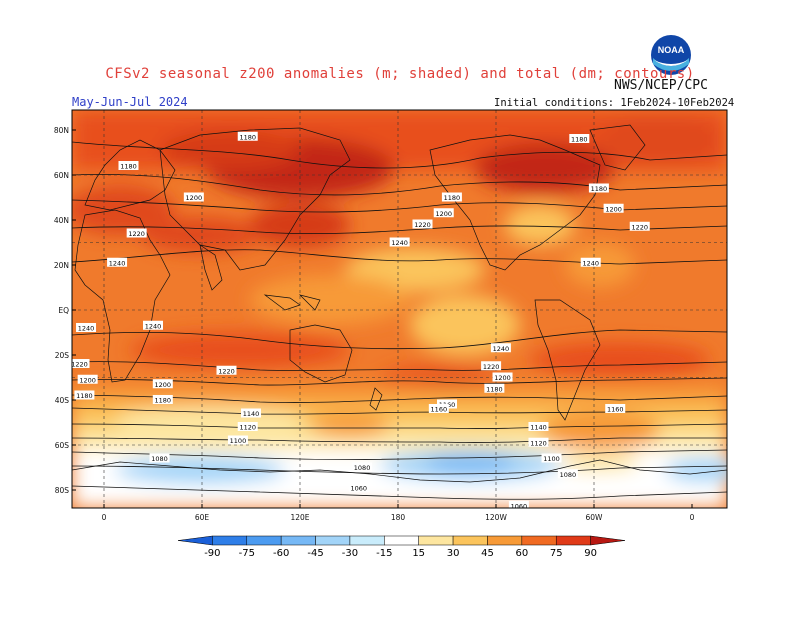 This screenshot has height=618, width=800. I want to click on latitude-label: 20S, so click(62, 355).